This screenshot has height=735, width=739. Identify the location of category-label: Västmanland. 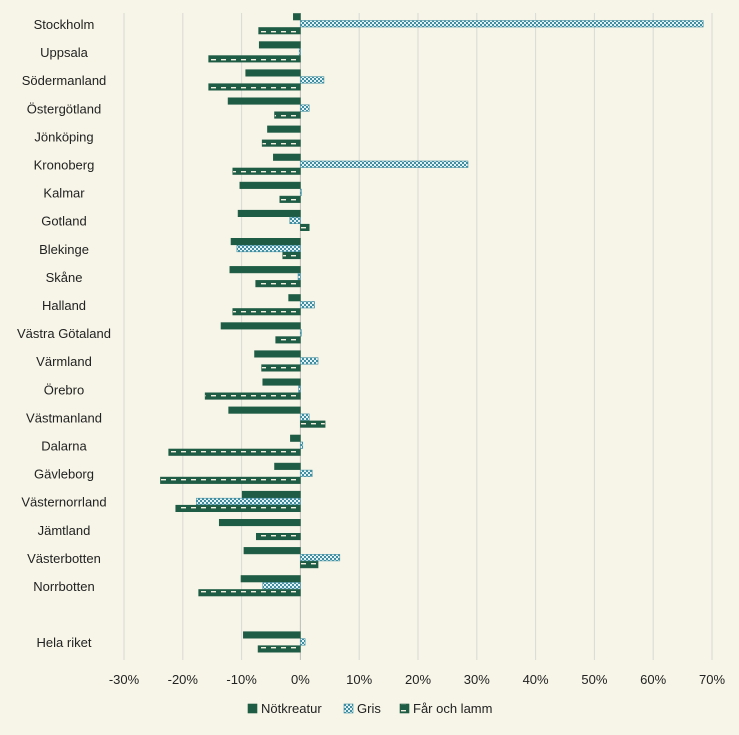
(64, 417).